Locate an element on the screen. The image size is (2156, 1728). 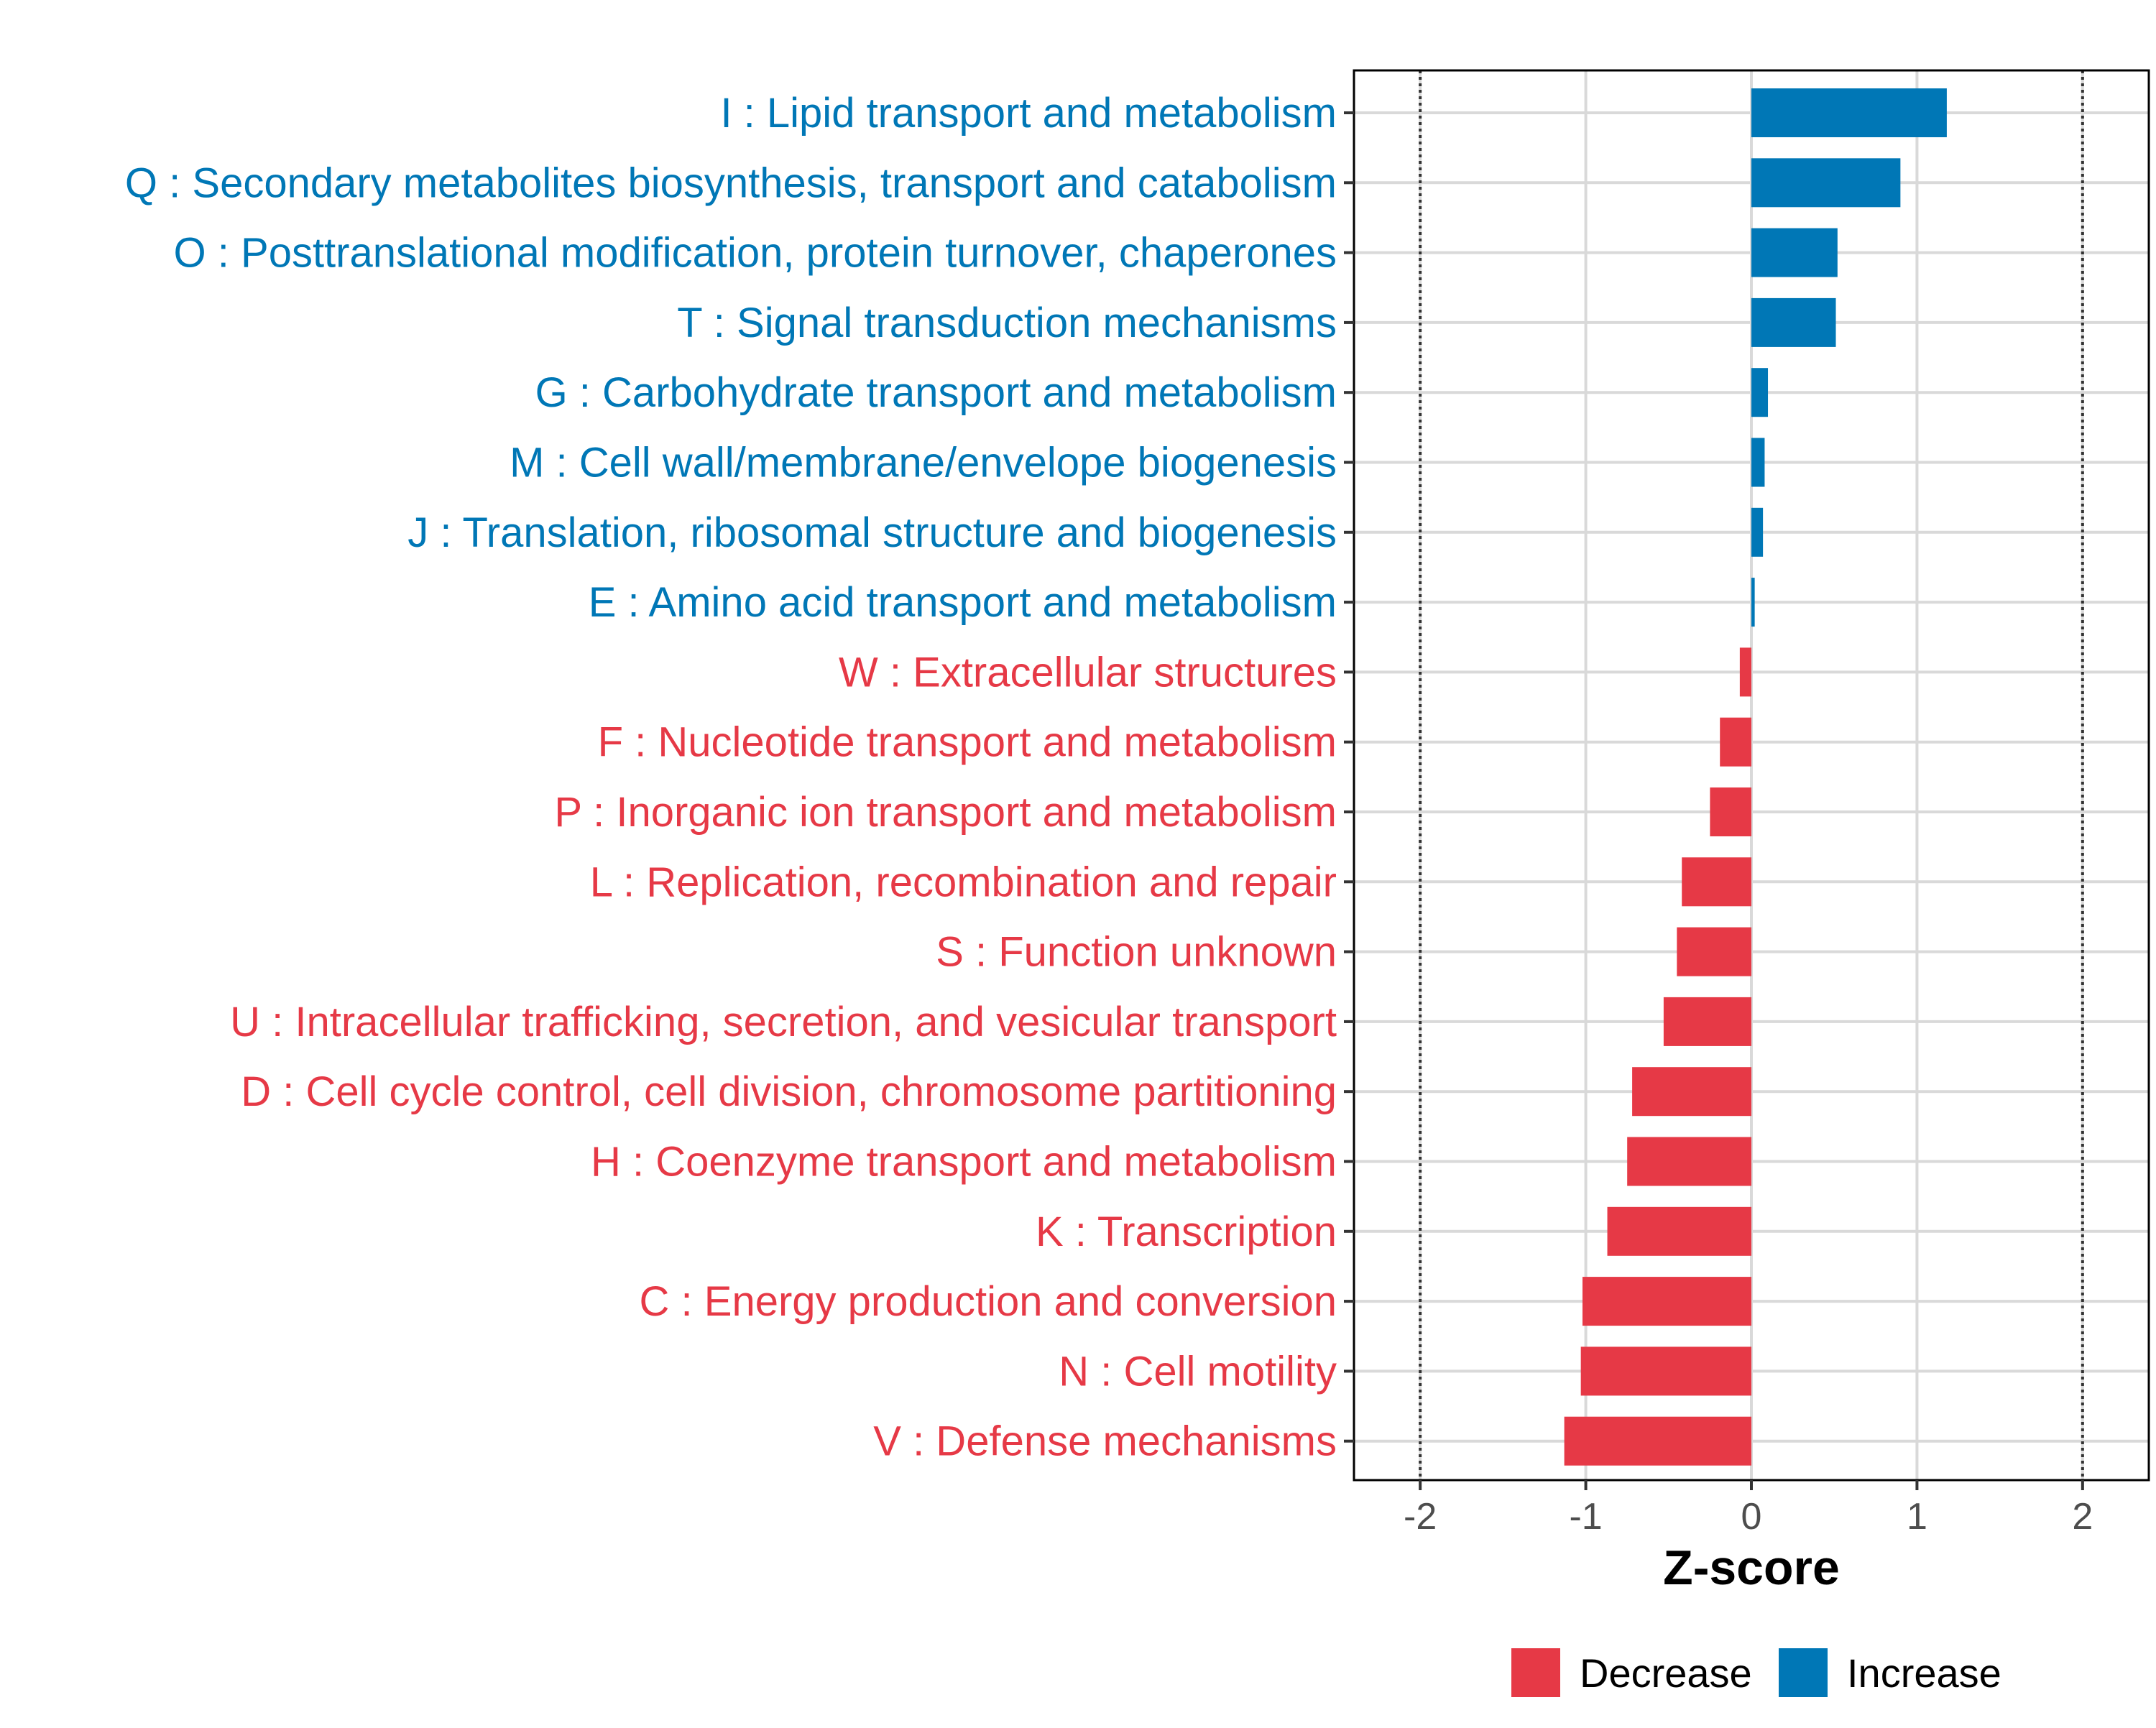
axis-ticks is located at coordinates (1349, 777).